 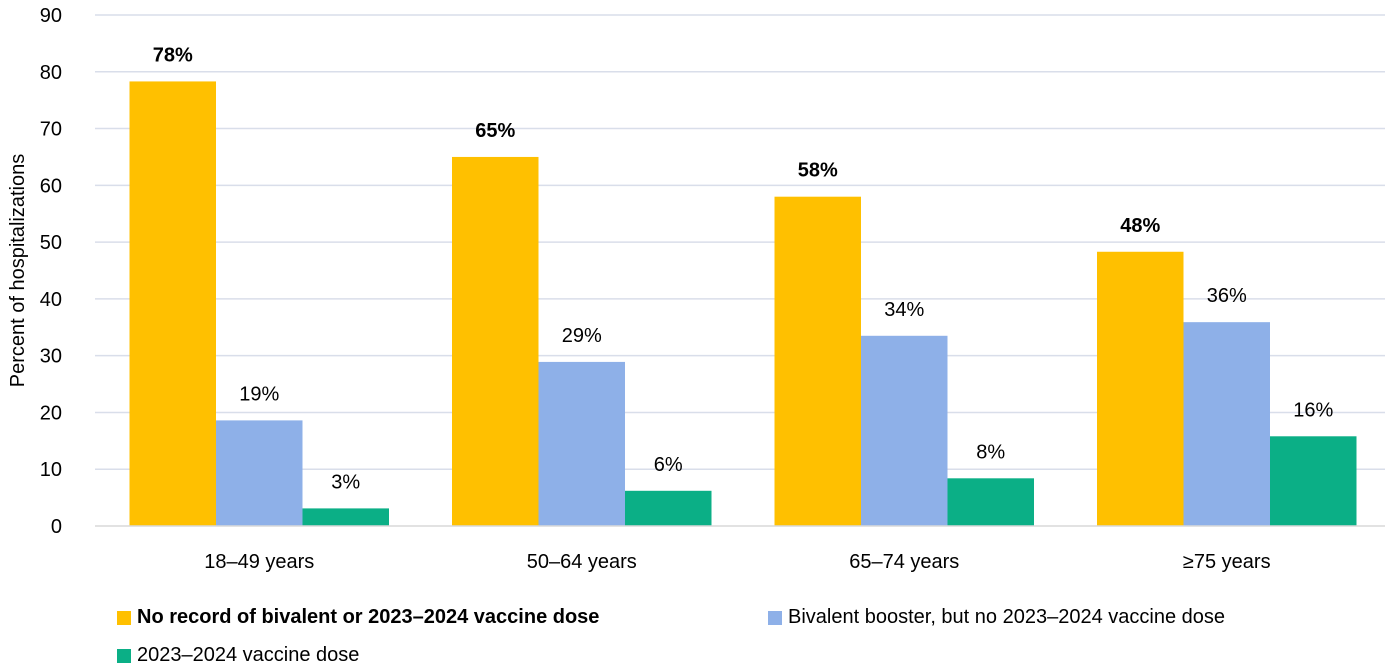 What do you see at coordinates (582, 562) in the screenshot?
I see `x-category-label: 50–64 years` at bounding box center [582, 562].